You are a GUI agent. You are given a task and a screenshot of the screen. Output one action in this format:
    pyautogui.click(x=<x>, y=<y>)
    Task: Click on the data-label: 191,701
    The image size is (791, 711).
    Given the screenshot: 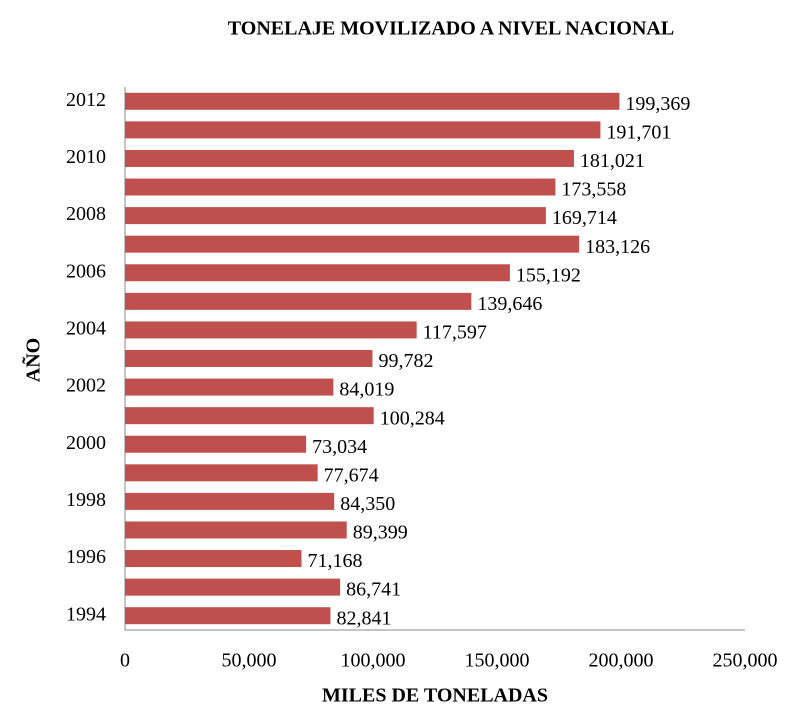 What is the action you would take?
    pyautogui.click(x=638, y=132)
    